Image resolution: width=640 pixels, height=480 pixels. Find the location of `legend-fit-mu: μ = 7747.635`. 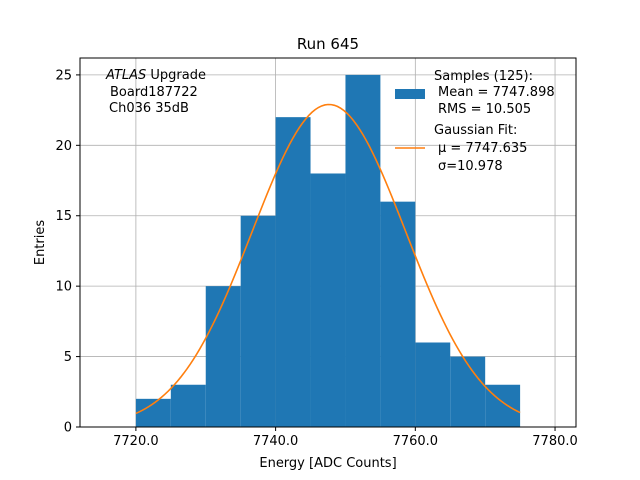

legend-fit-mu: μ = 7747.635 is located at coordinates (482, 148).